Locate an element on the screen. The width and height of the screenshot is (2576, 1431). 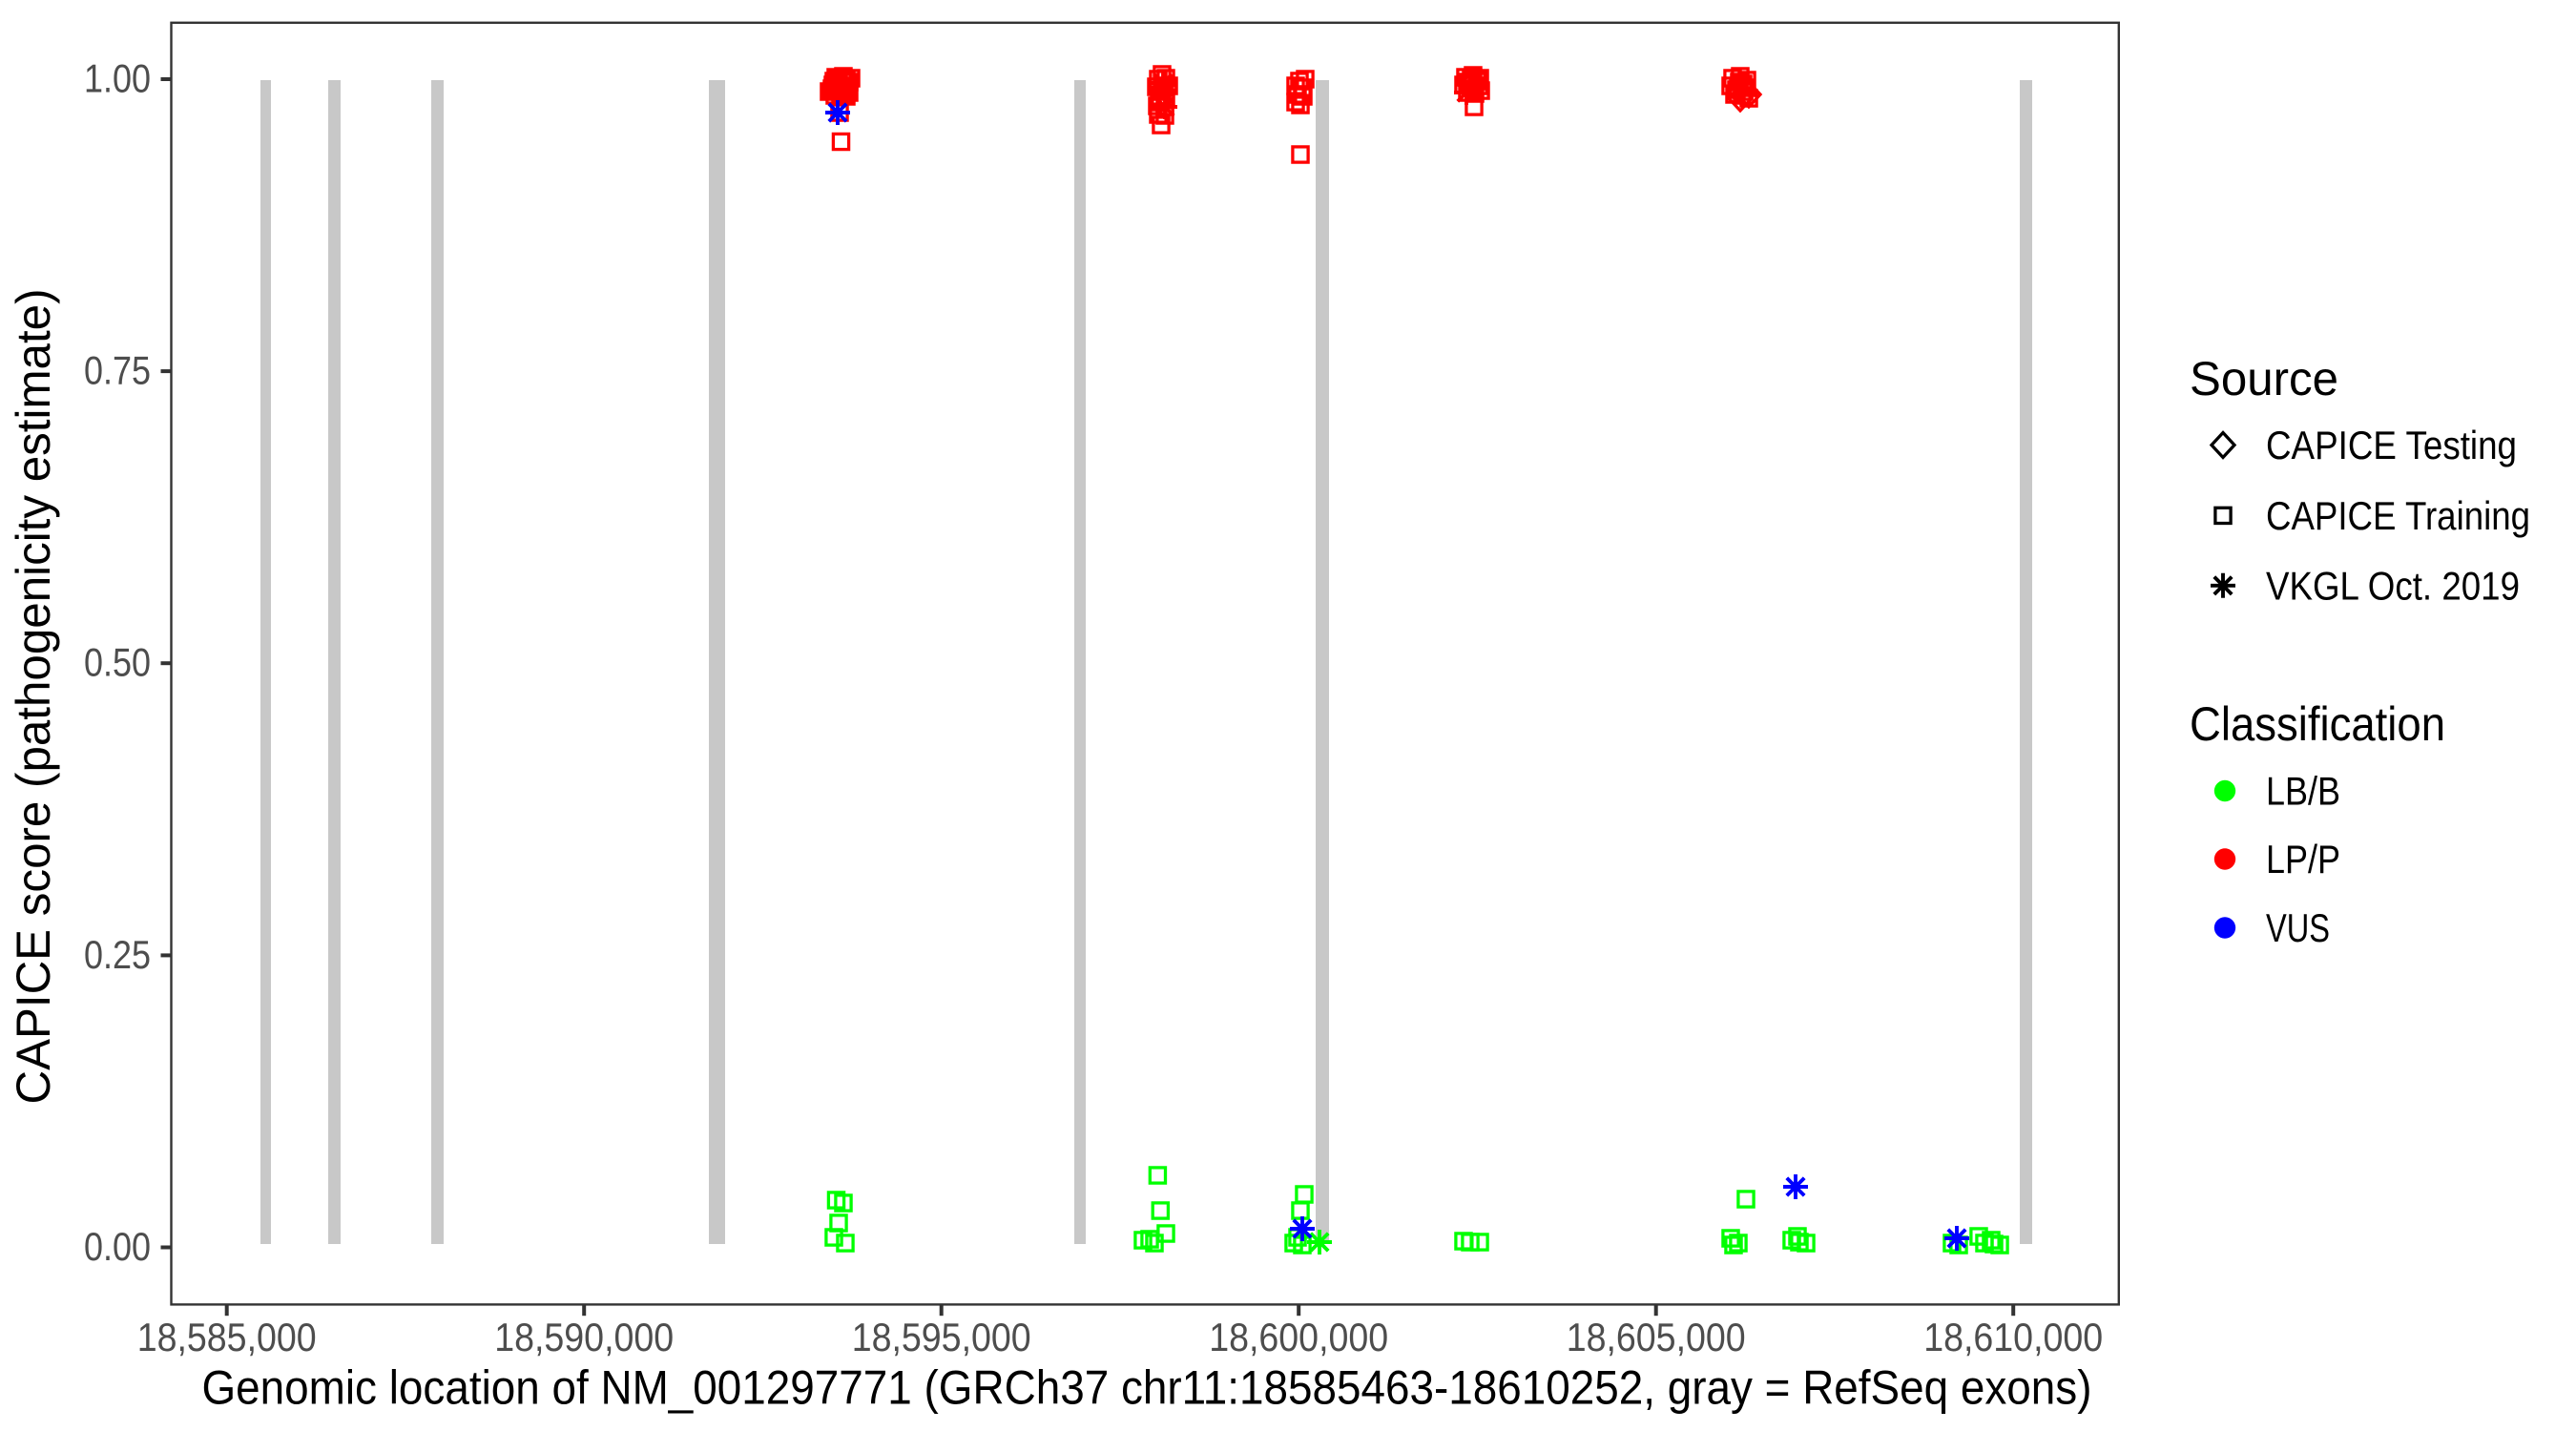
svg-text: CAPICE Testing is located at coordinates (2391, 445).